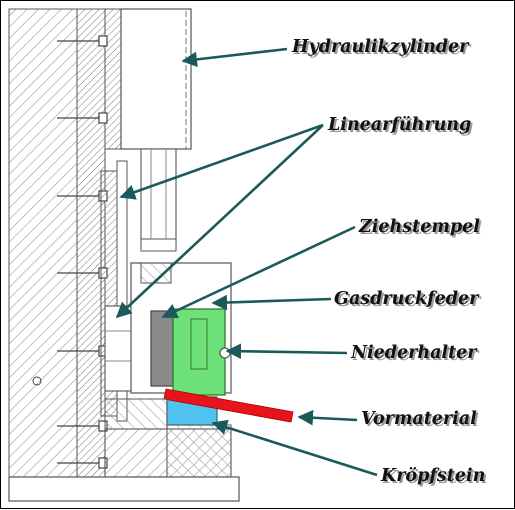 The image size is (515, 510). What do you see at coordinates (124, 489) in the screenshot?
I see `base-plate` at bounding box center [124, 489].